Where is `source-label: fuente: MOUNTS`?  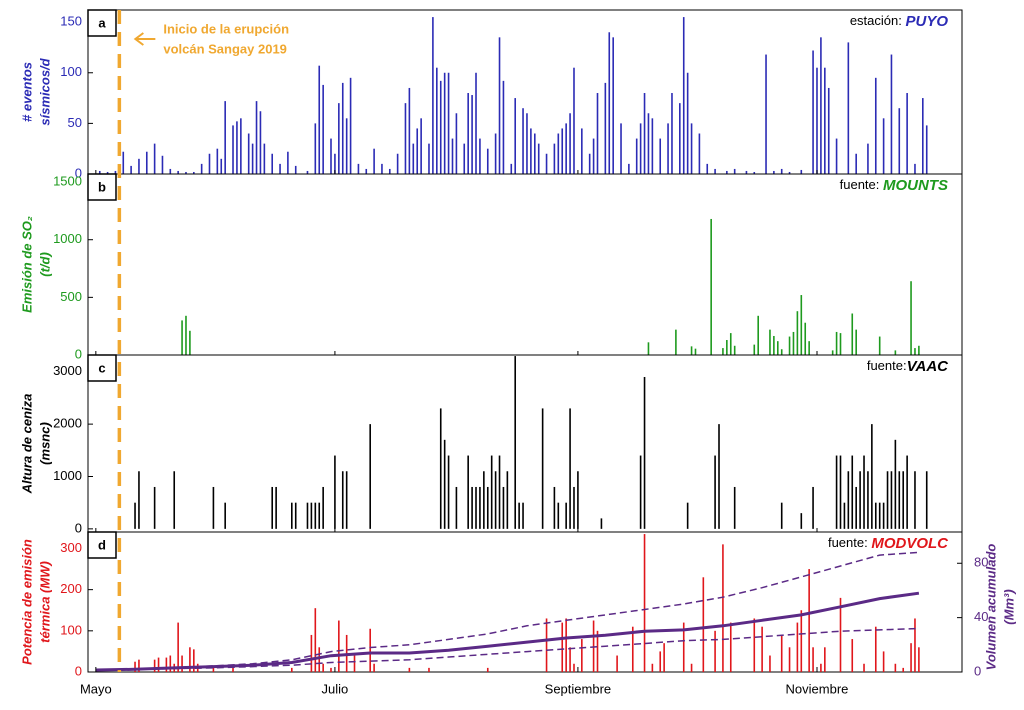 source-label: fuente: MOUNTS is located at coordinates (894, 185).